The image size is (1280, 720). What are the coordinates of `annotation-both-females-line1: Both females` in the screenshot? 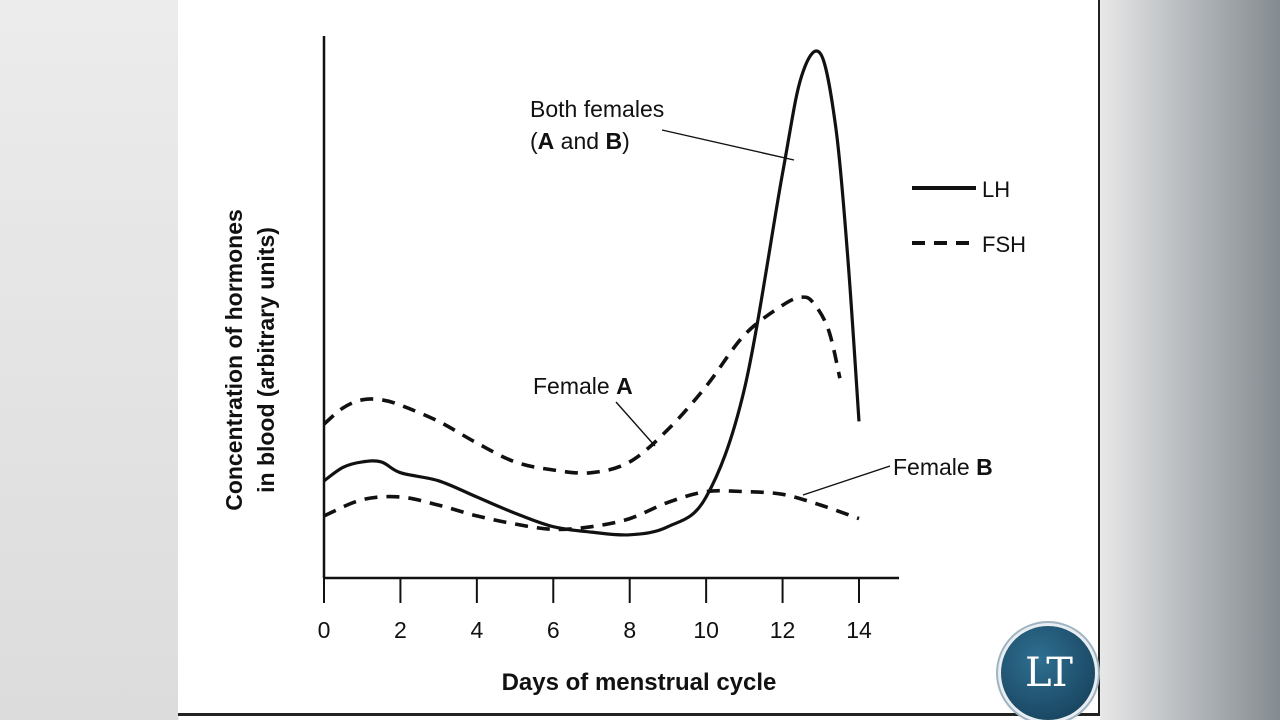 It's located at (597, 109).